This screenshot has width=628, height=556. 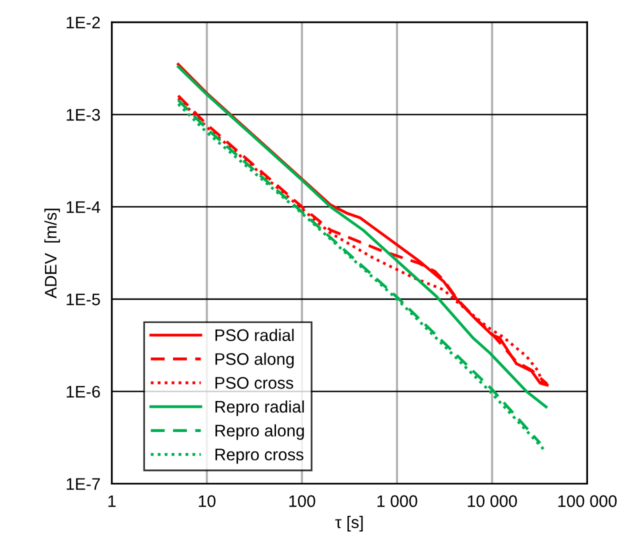 What do you see at coordinates (587, 501) in the screenshot?
I see `x-tick-label: 100 000` at bounding box center [587, 501].